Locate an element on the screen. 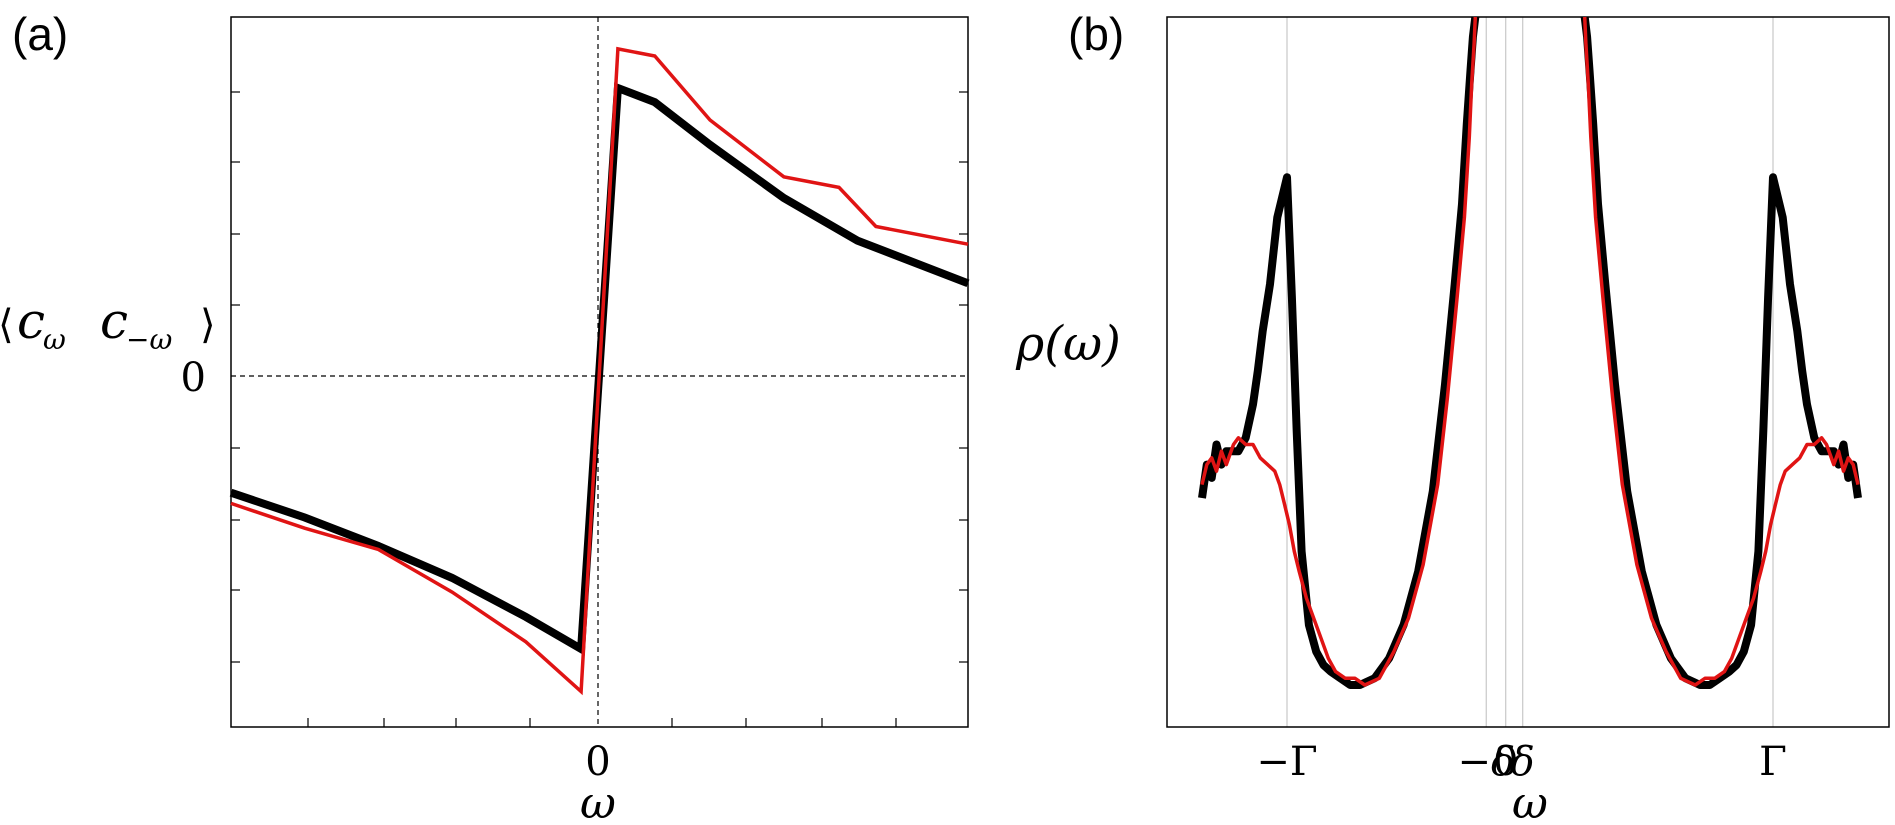 This screenshot has width=1895, height=825. panel-a-xlabel: ω is located at coordinates (598, 801).